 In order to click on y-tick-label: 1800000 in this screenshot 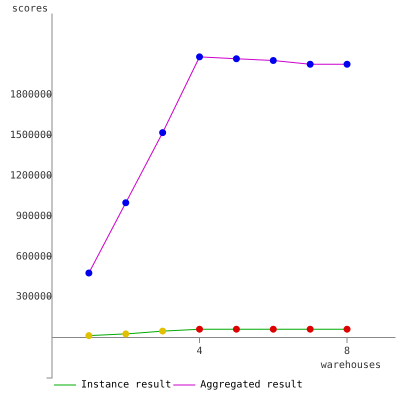, I will do `click(31, 94)`.